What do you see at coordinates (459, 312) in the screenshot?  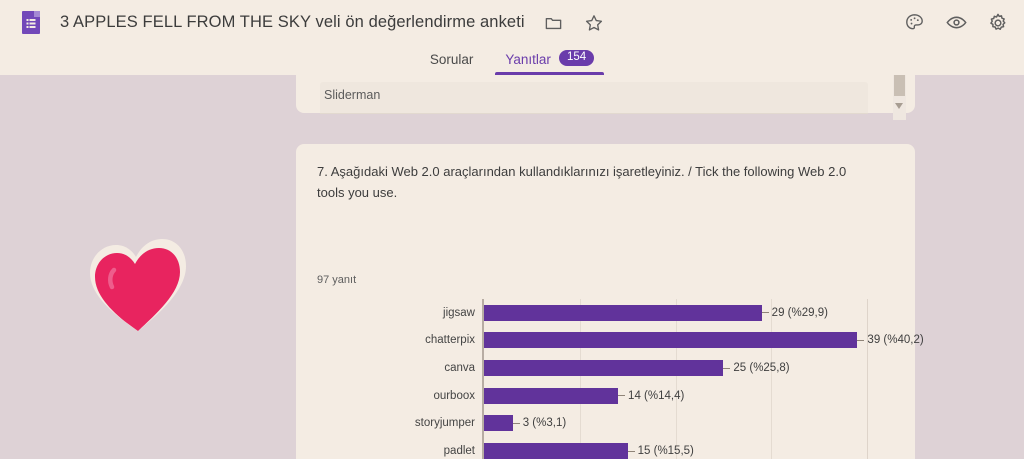 I see `bar-category-label: jigsaw` at bounding box center [459, 312].